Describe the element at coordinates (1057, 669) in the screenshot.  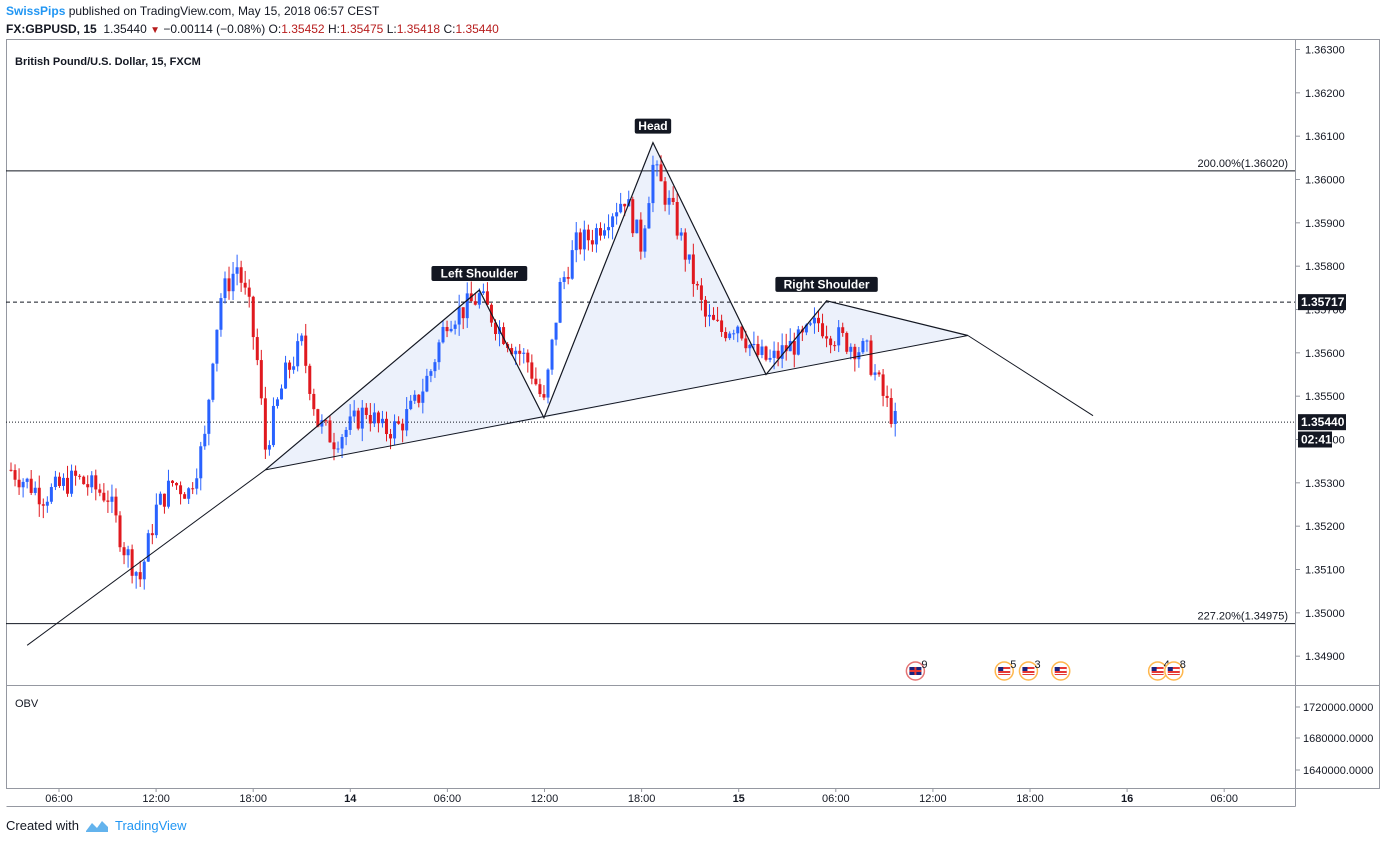
I see `flag-canton` at that location.